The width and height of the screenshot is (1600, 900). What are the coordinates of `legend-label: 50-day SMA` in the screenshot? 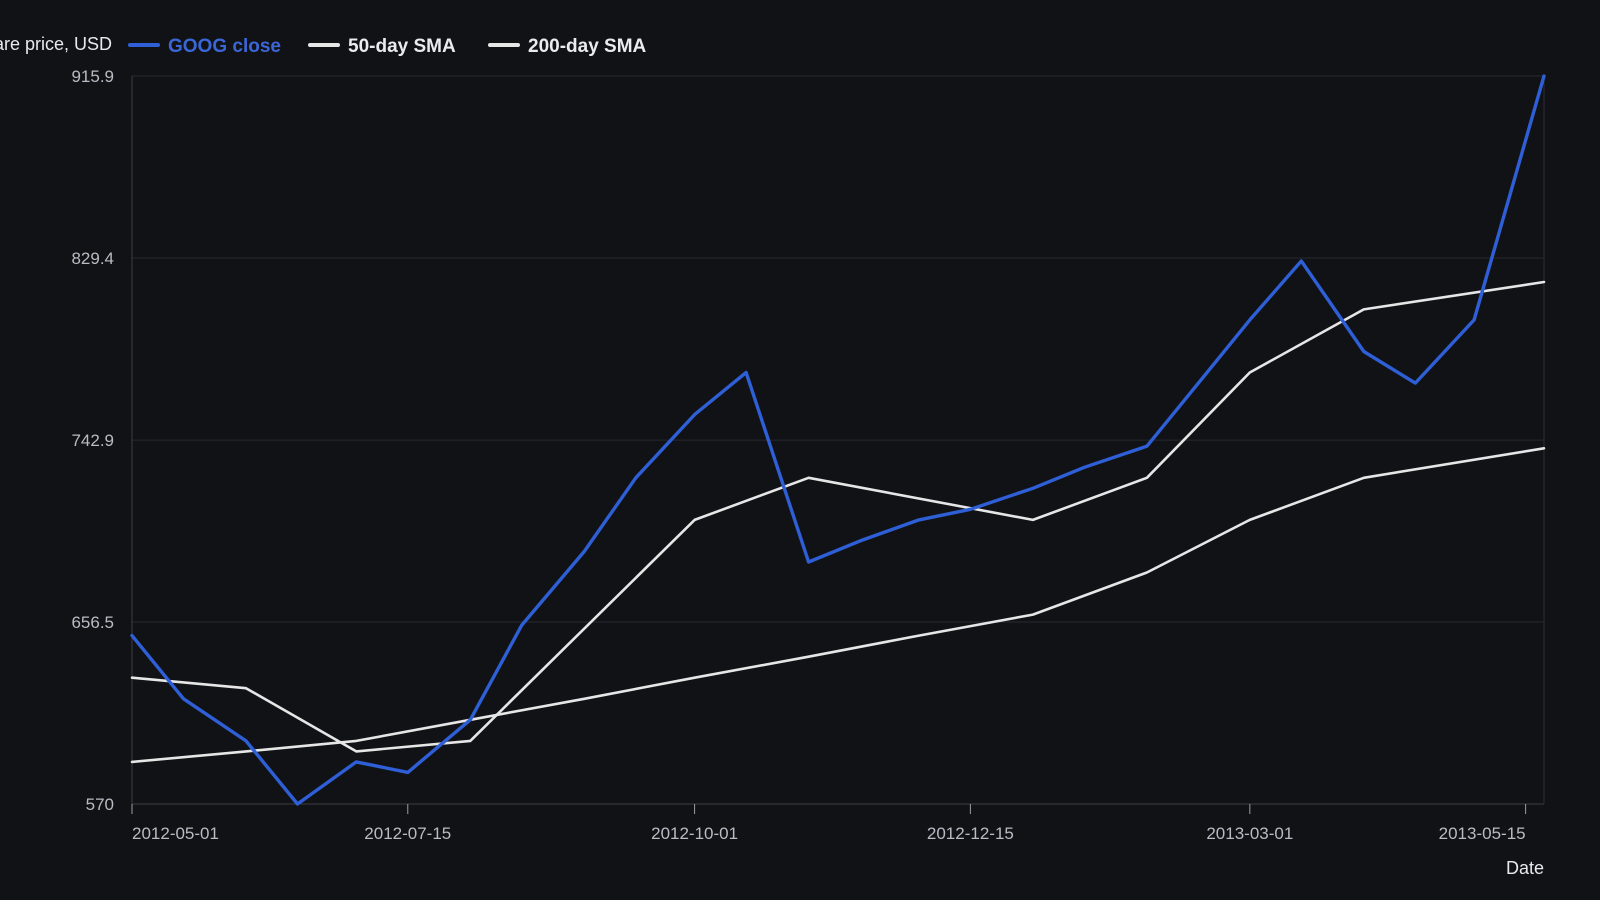 It's located at (402, 46).